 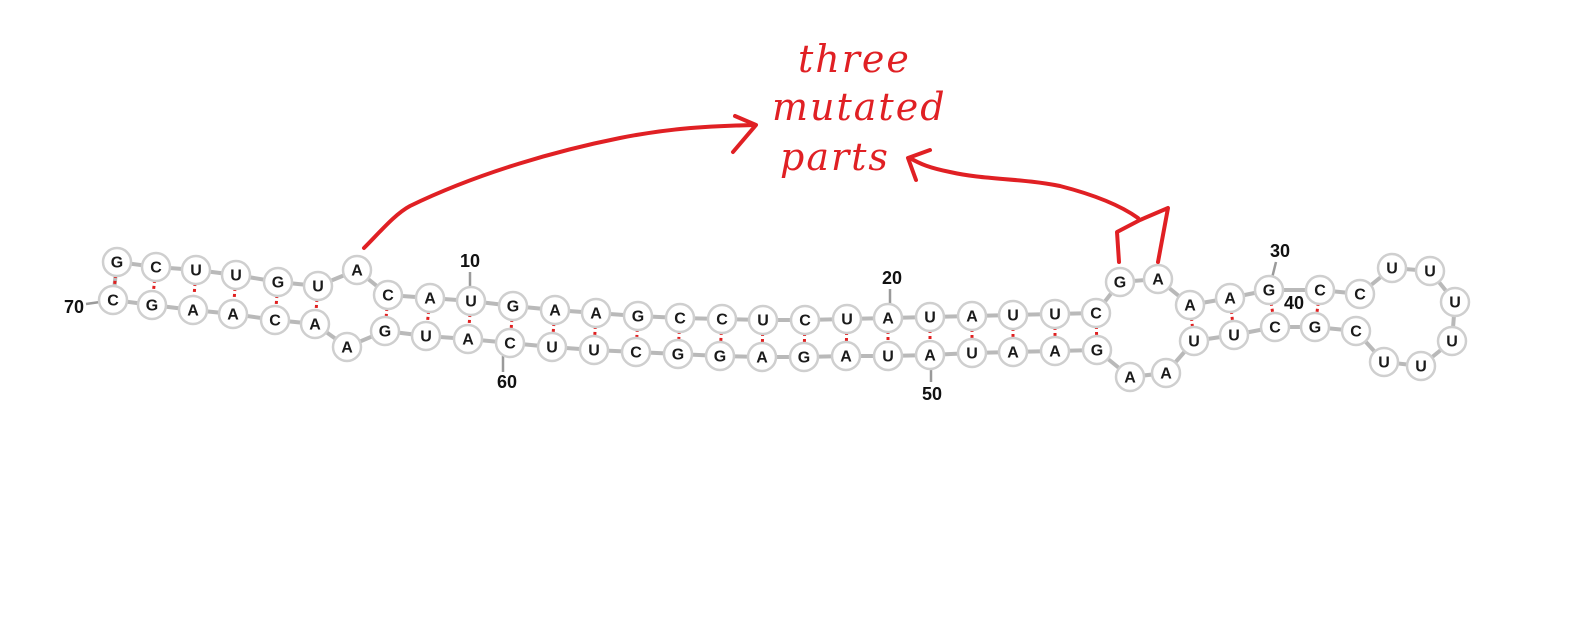 What do you see at coordinates (315, 324) in the screenshot?
I see `nt-left-inner-5: A` at bounding box center [315, 324].